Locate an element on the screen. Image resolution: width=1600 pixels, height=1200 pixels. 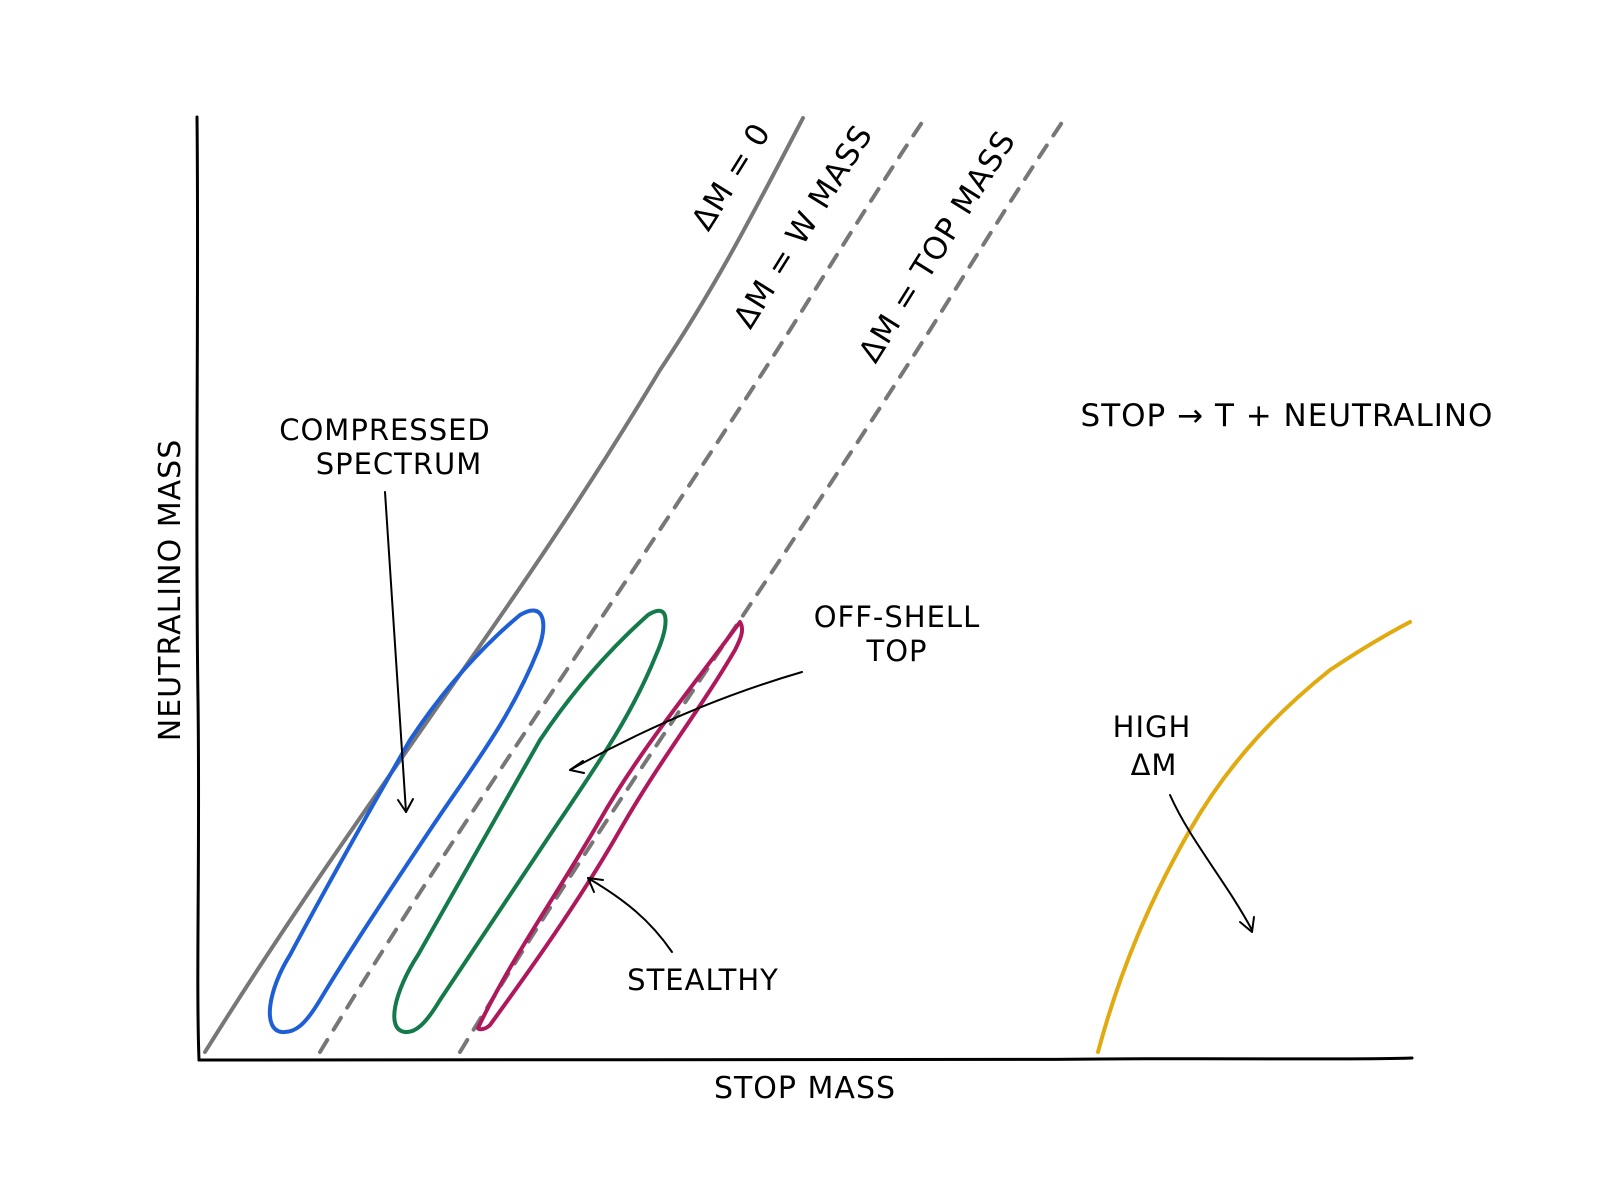
high-dm-curve is located at coordinates (1254, 837).